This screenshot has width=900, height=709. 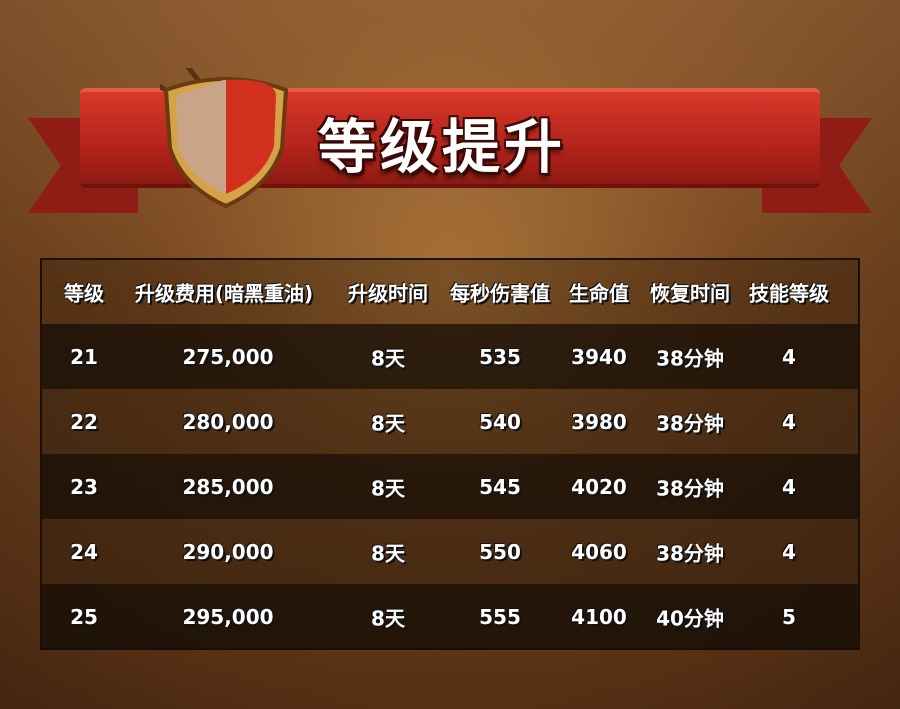 I want to click on cell-dps: 555, so click(x=500, y=616).